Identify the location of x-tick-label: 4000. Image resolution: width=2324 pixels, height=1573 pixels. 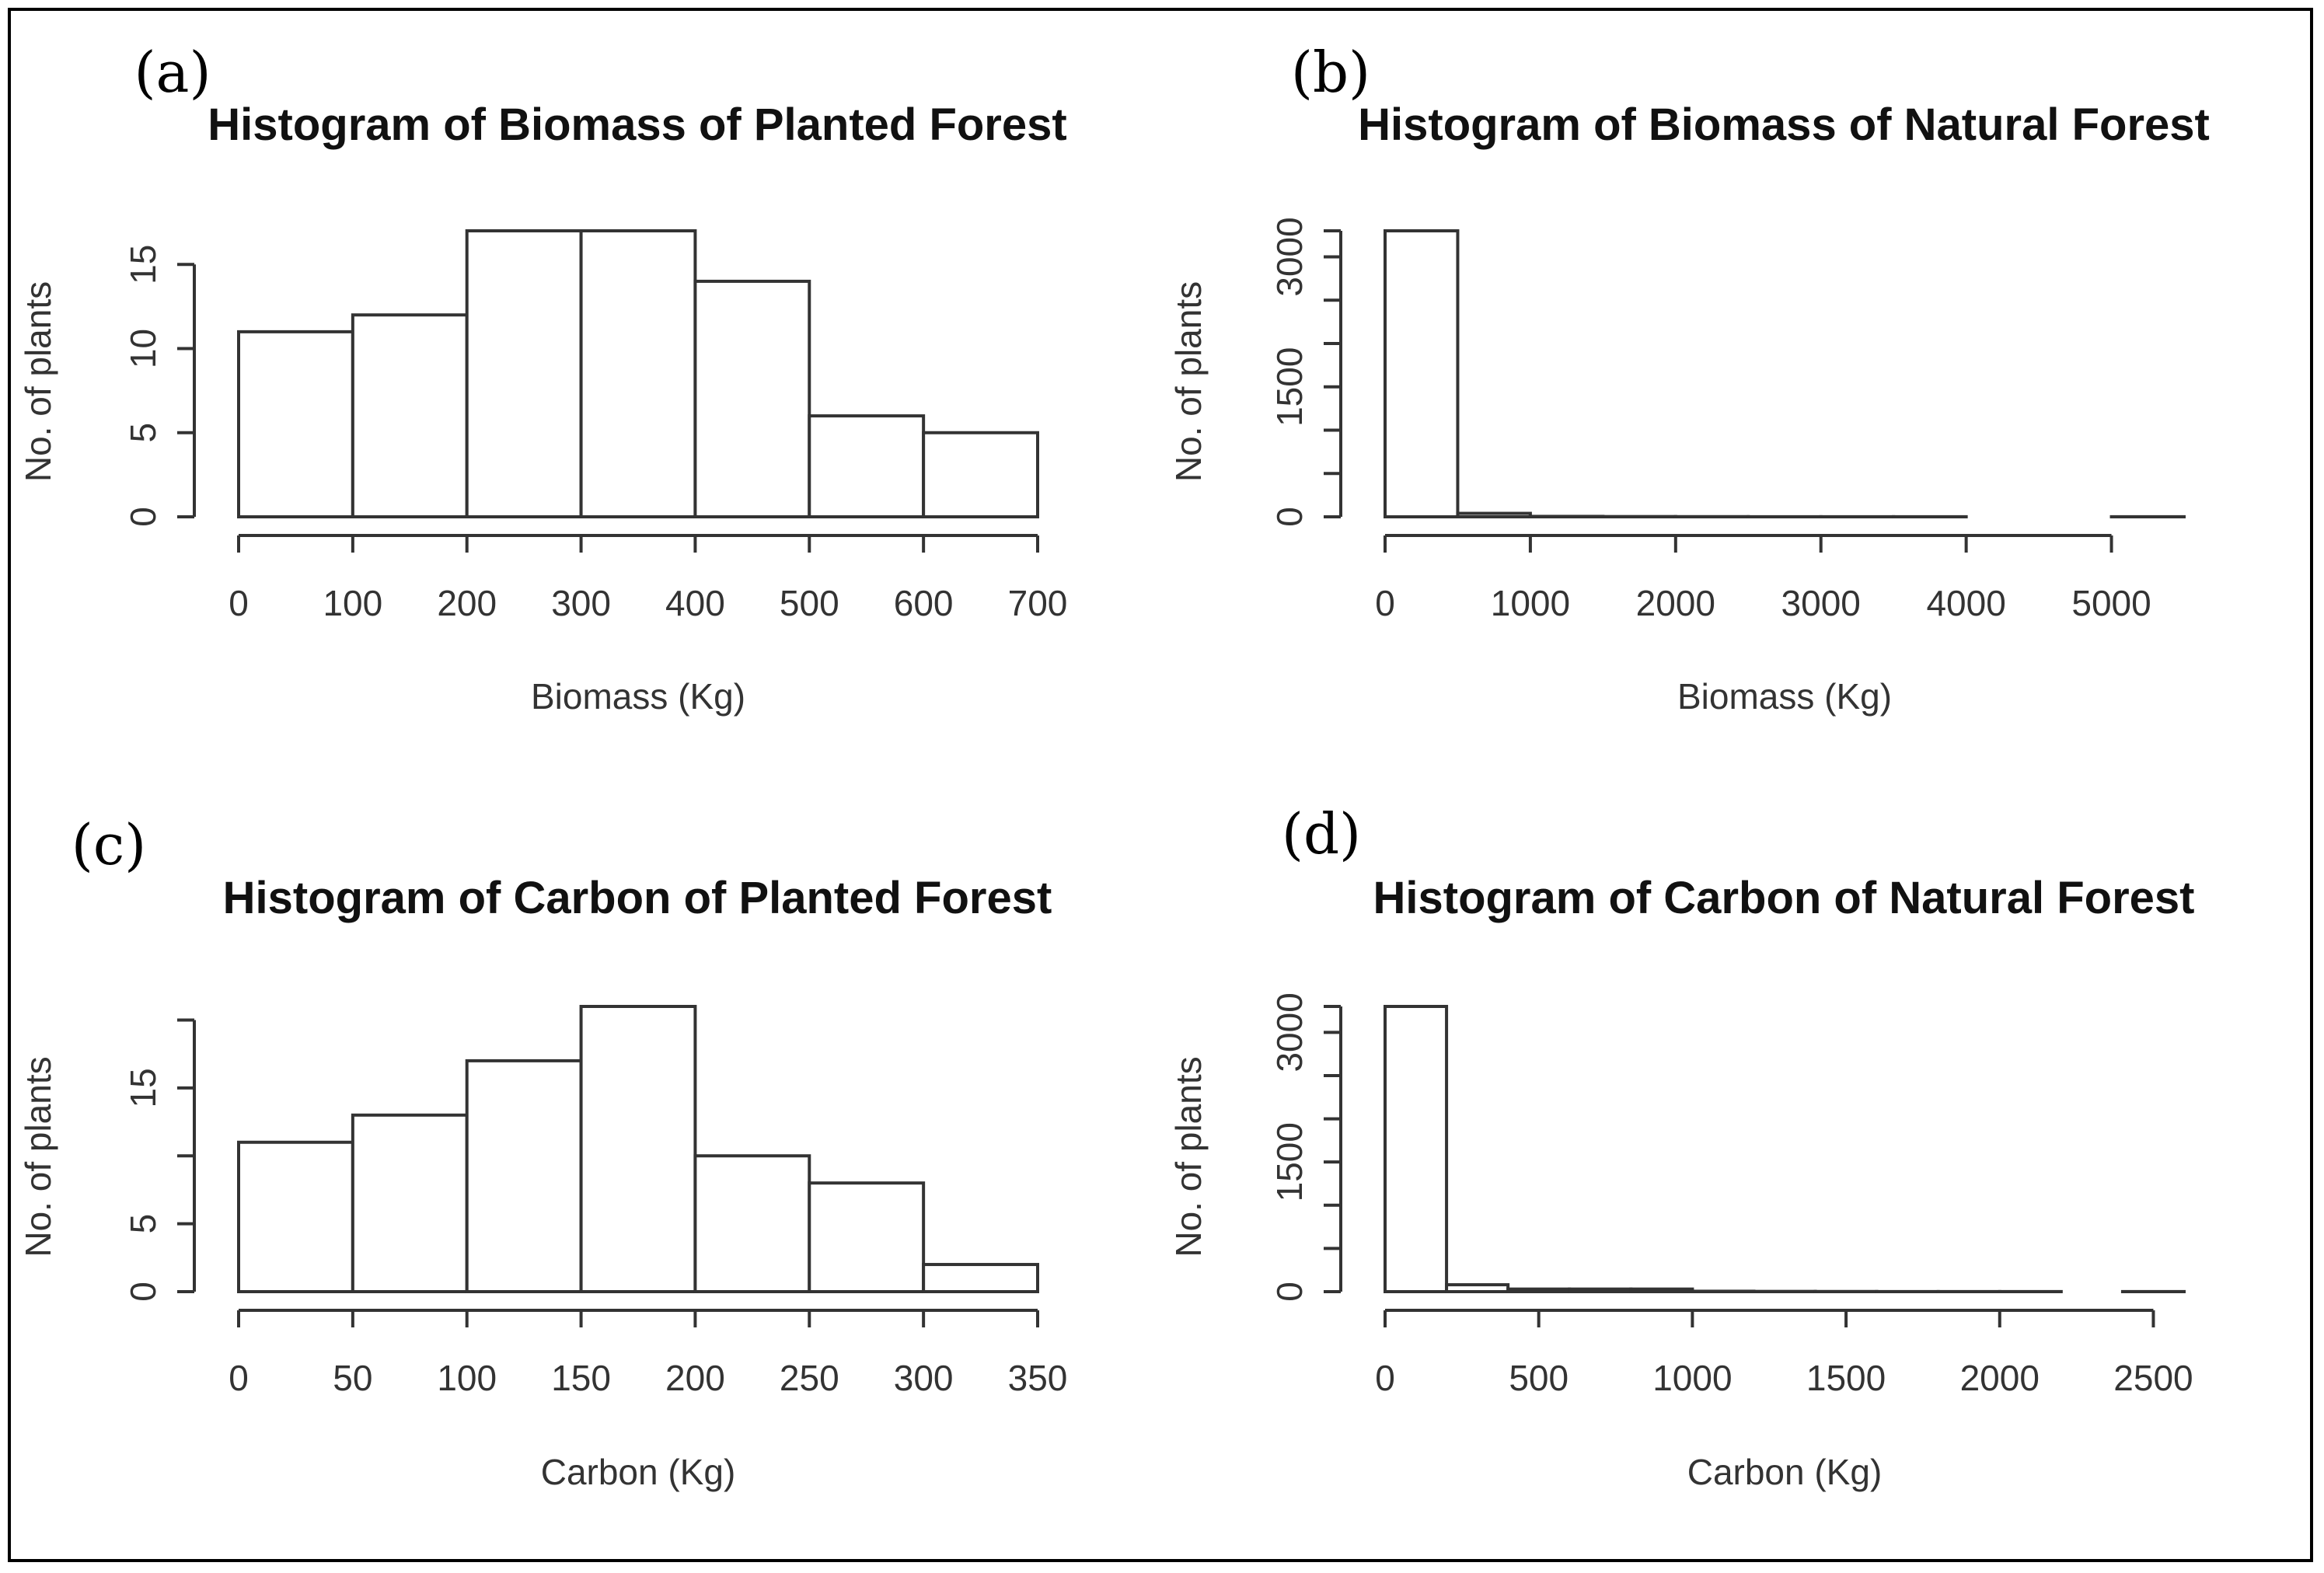
(1965, 603).